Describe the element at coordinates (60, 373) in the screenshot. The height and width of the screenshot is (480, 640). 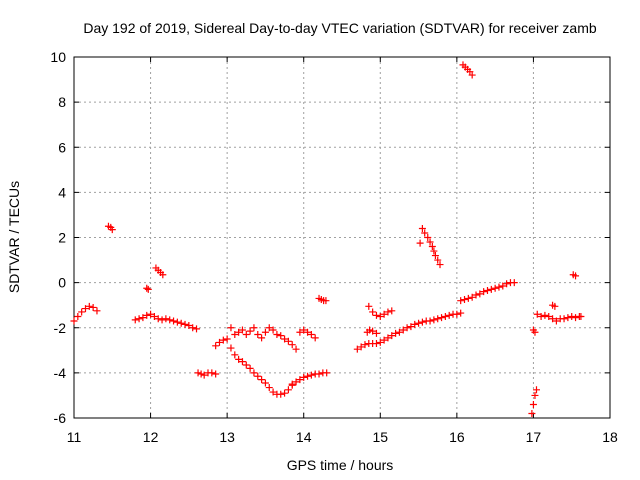
I see `y-tick-label: -4` at that location.